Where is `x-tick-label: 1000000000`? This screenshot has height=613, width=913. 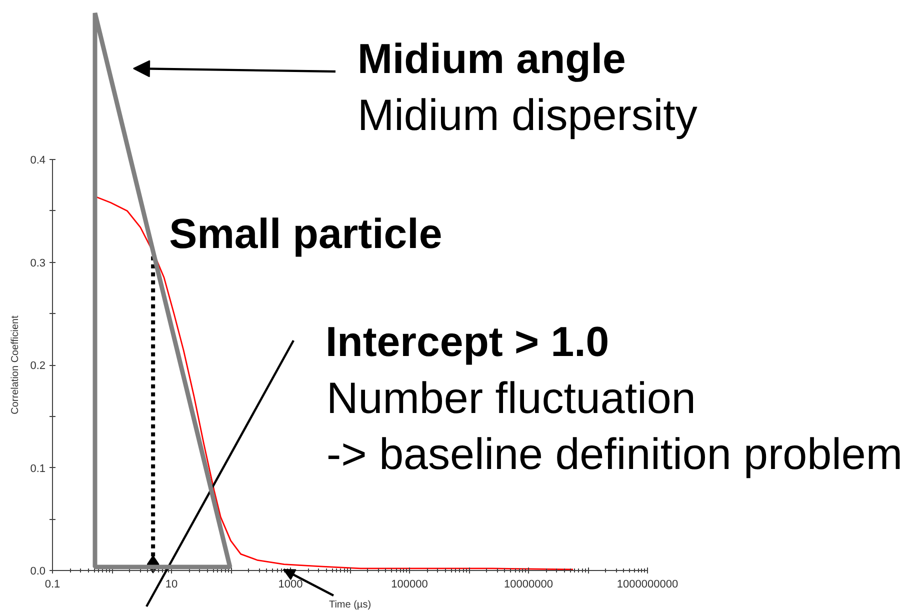
x-tick-label: 1000000000 is located at coordinates (647, 584).